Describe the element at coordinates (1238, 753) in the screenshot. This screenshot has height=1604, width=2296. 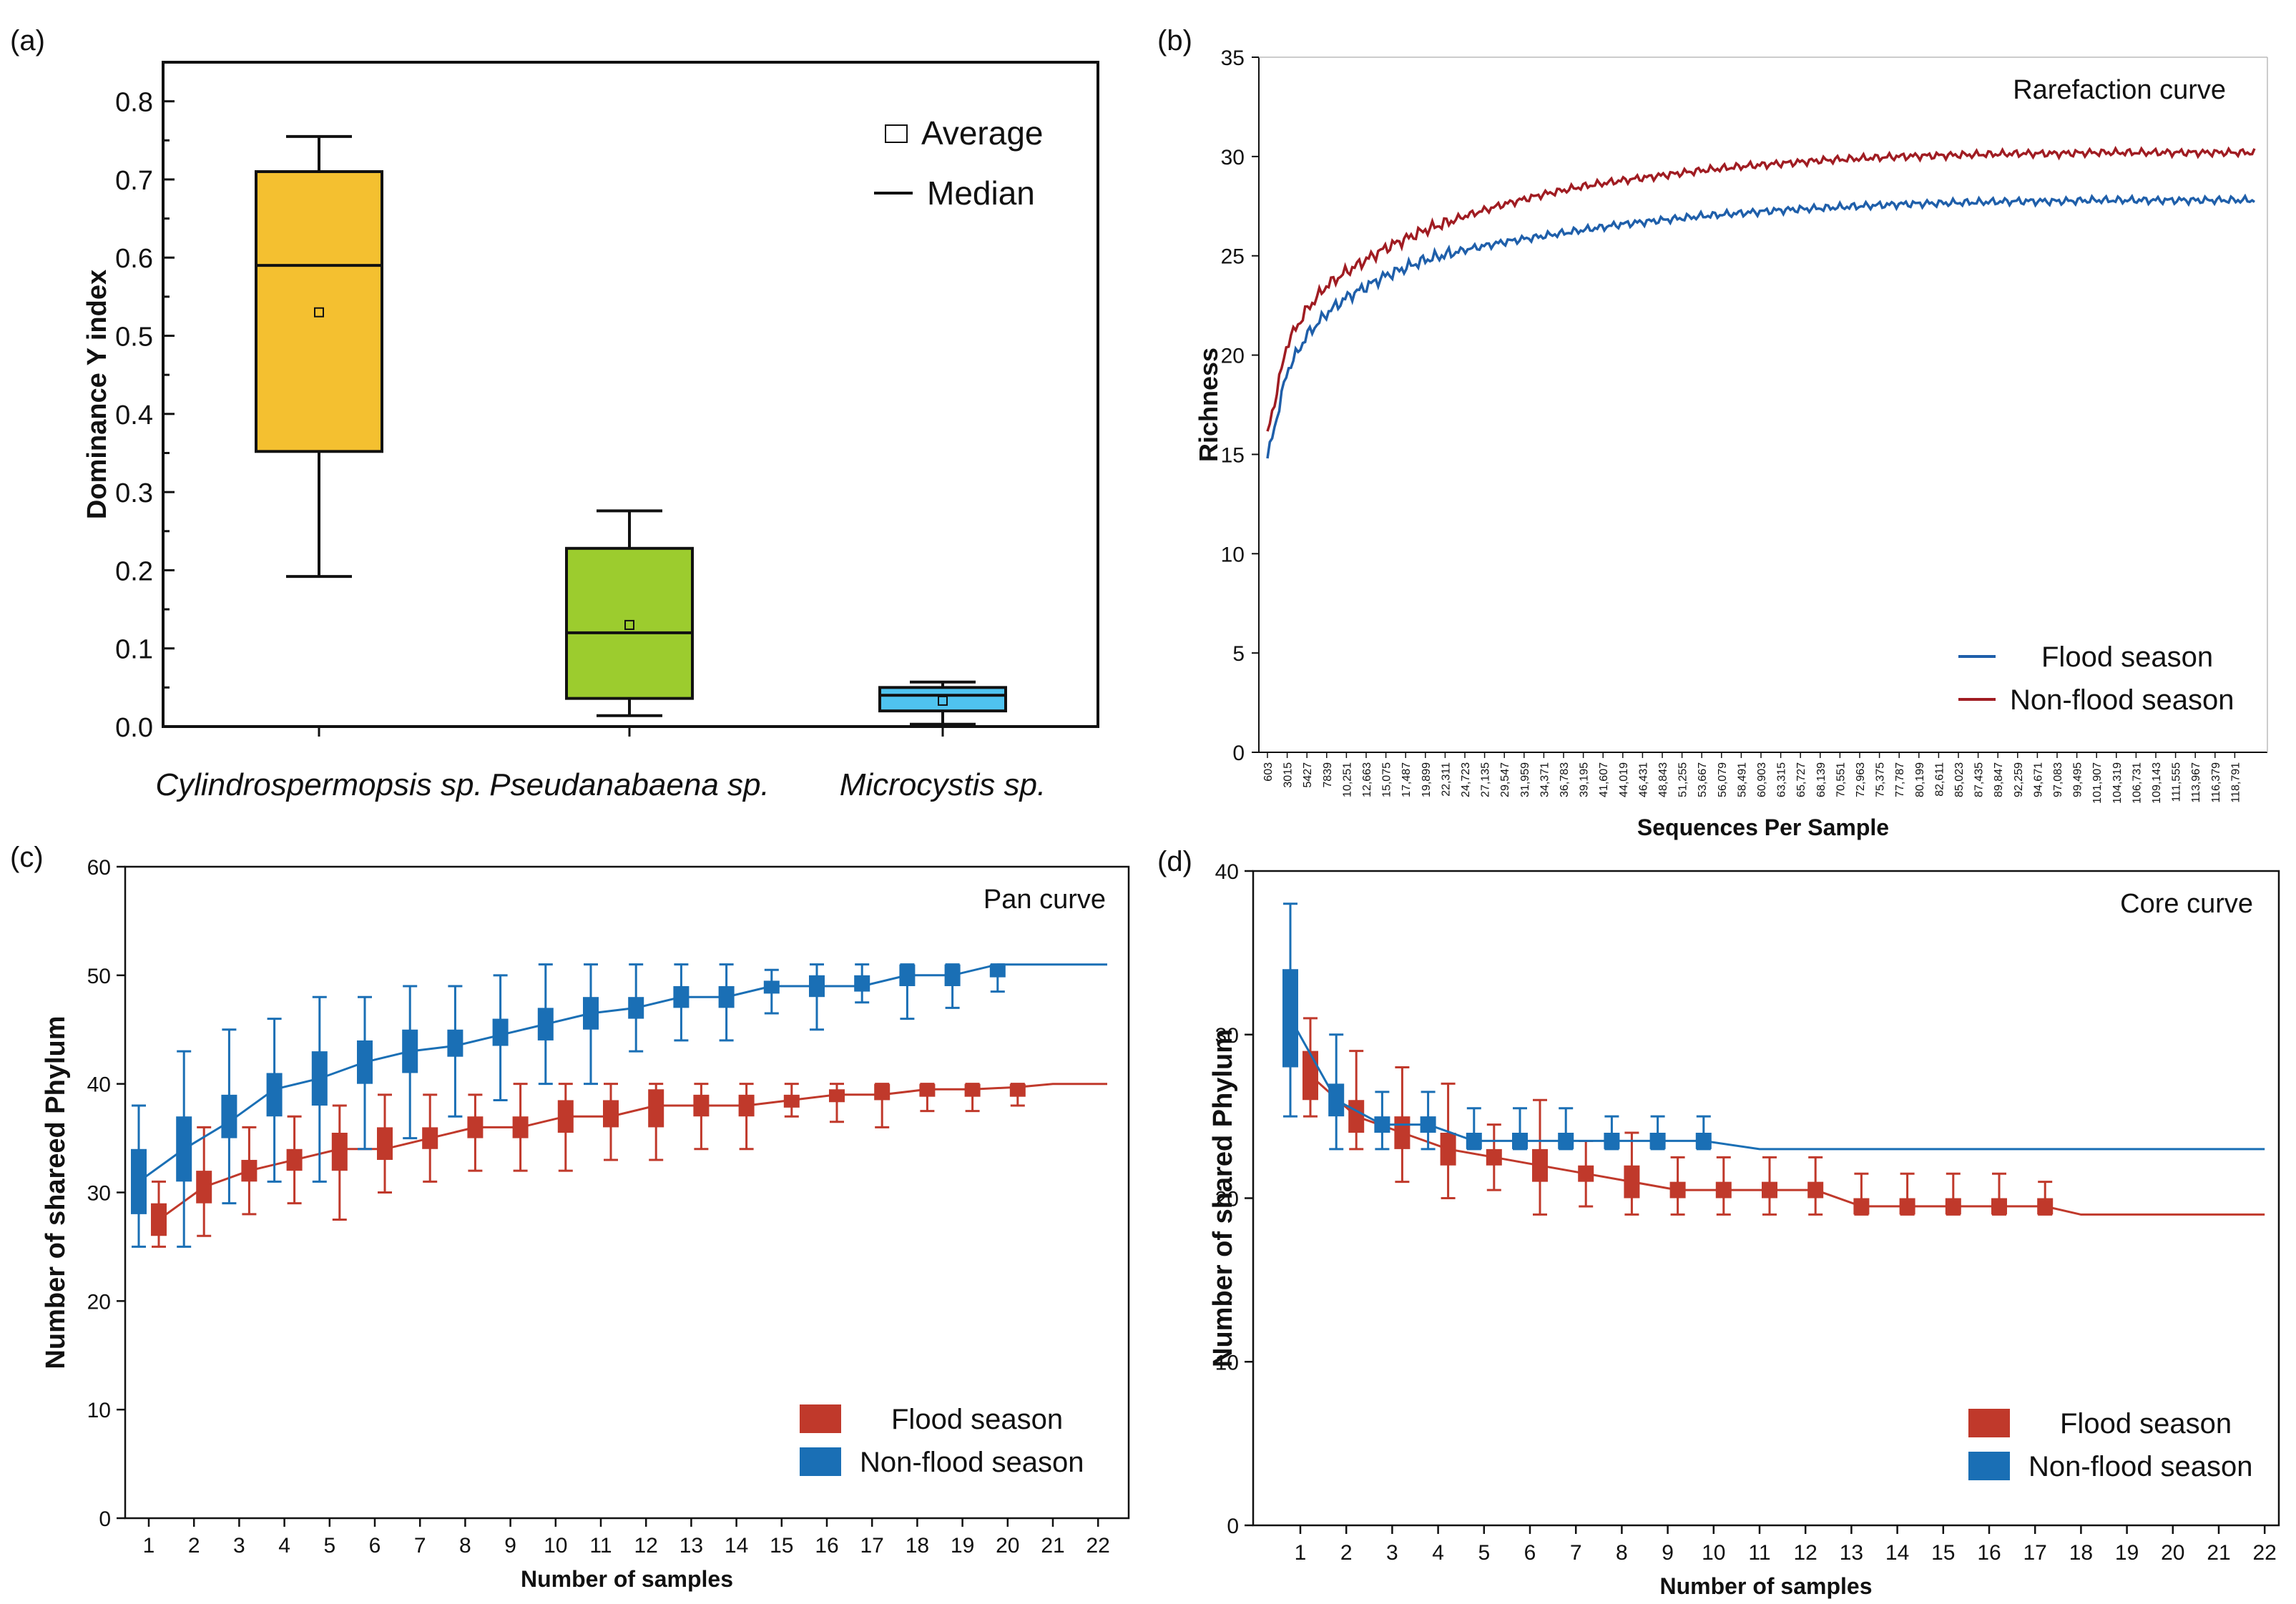
I see `y-tick-label-b: 0` at that location.